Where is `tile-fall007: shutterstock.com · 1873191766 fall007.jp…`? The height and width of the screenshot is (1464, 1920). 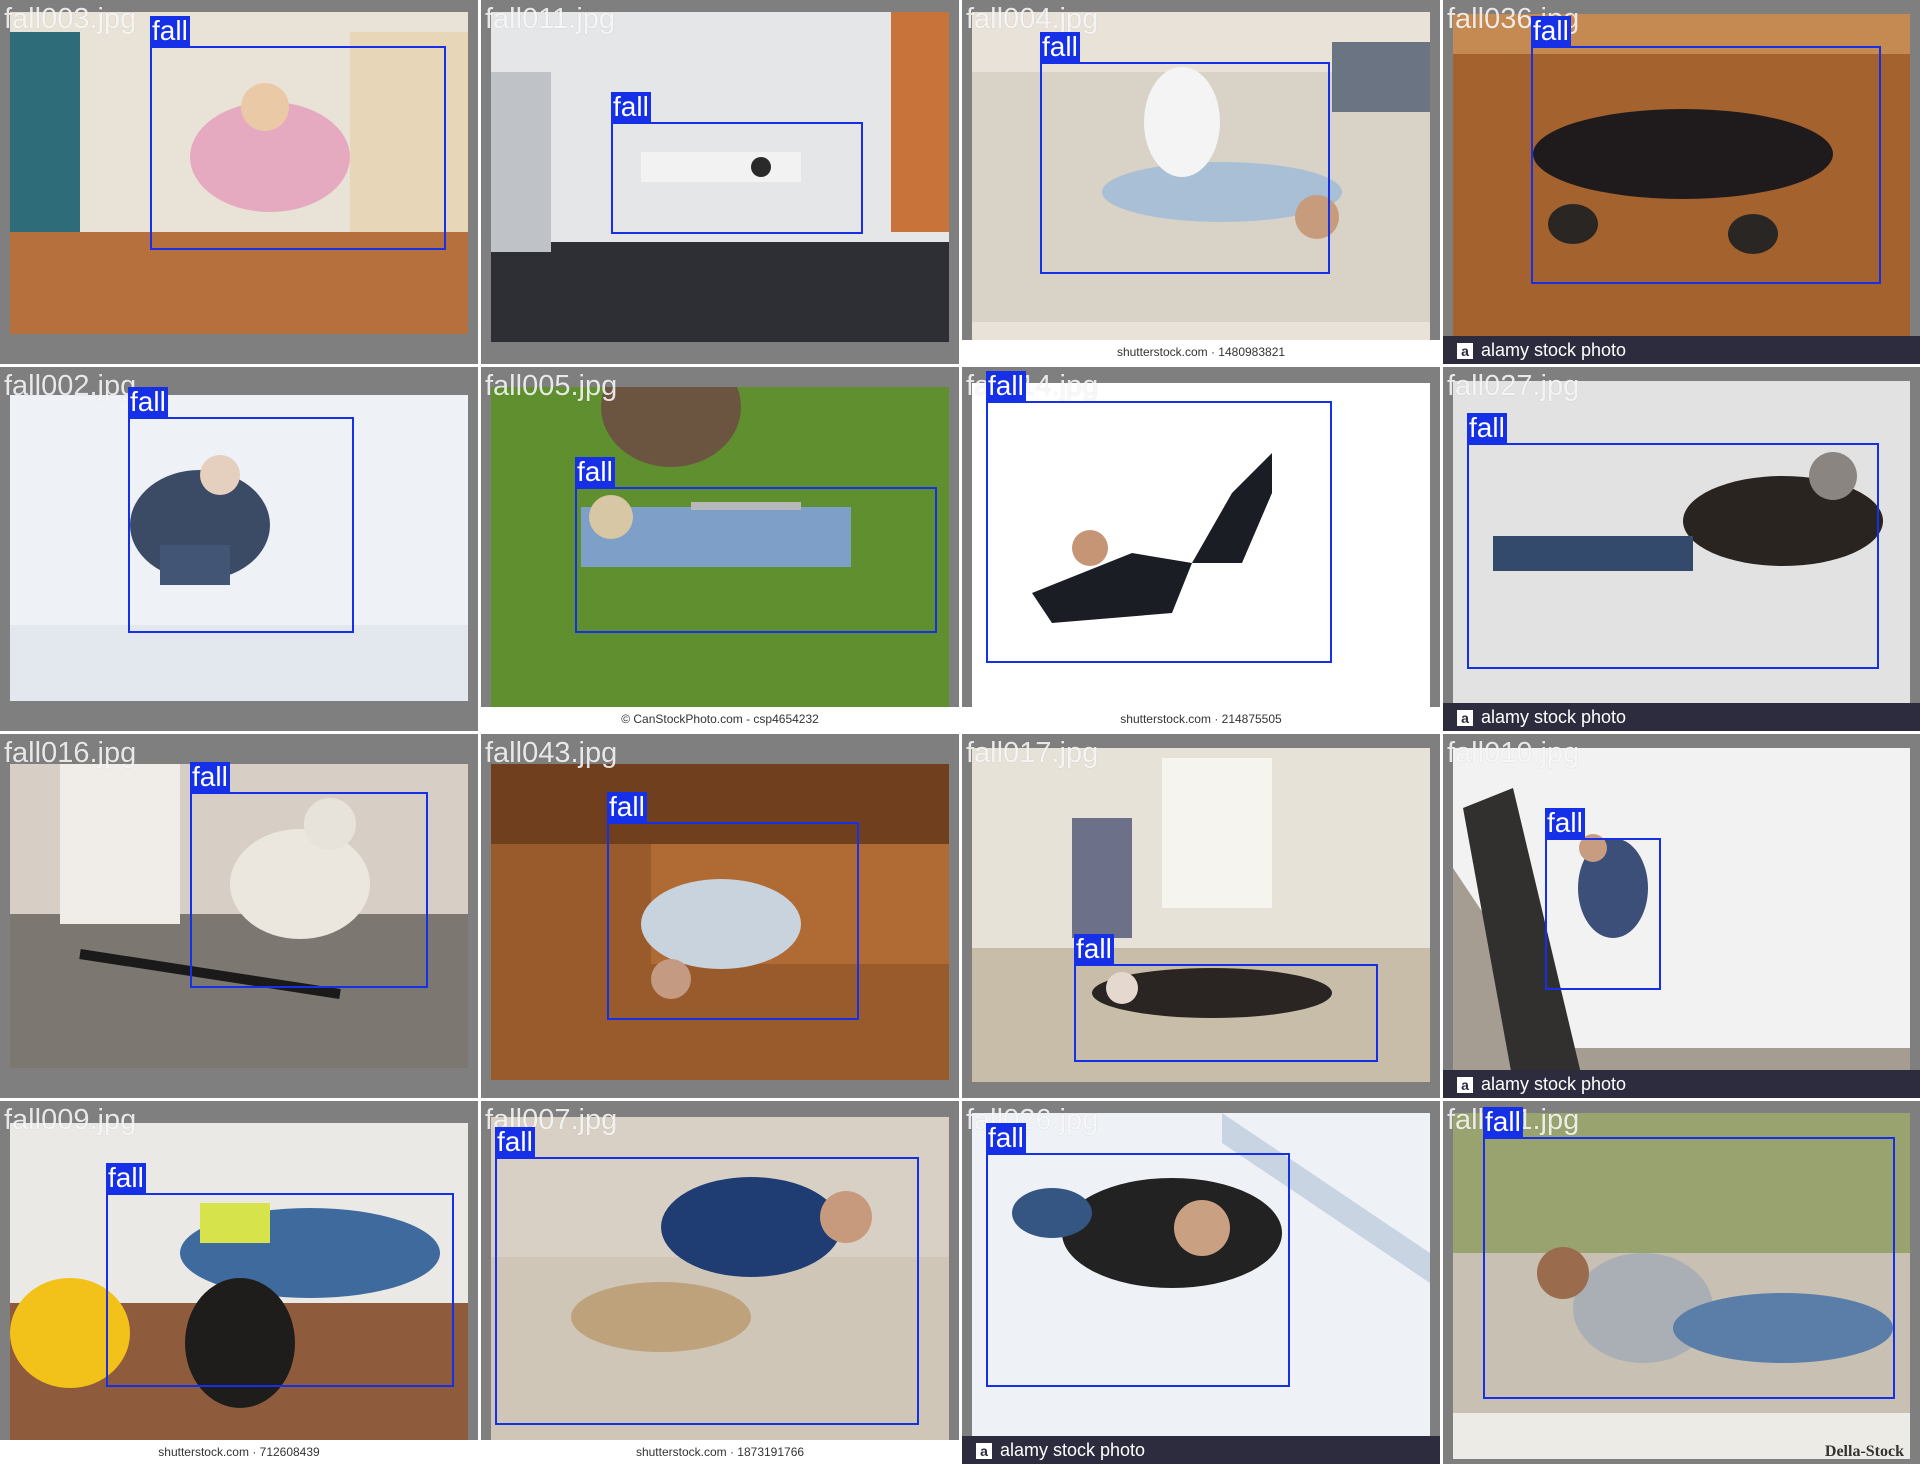 tile-fall007: shutterstock.com · 1873191766 fall007.jp… is located at coordinates (720, 1282).